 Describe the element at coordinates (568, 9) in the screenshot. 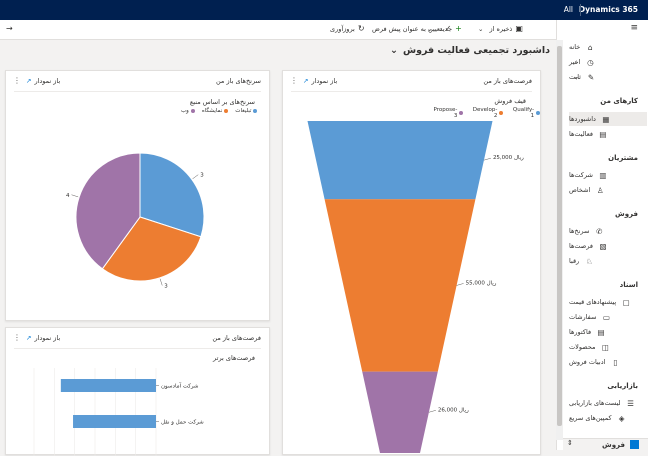

I see `all-apps-link: All` at that location.